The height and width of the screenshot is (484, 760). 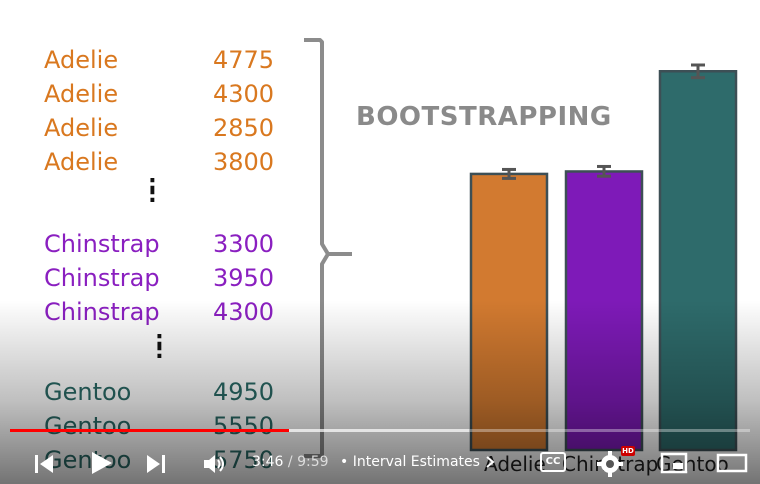 What do you see at coordinates (244, 94) in the screenshot?
I see `table-mass-1: 4300` at bounding box center [244, 94].